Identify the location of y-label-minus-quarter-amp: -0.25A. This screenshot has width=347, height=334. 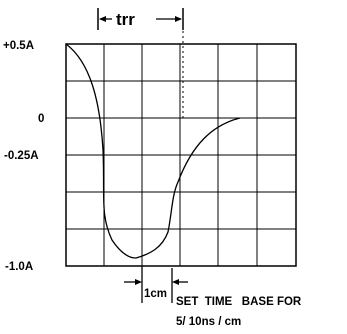
(21, 156).